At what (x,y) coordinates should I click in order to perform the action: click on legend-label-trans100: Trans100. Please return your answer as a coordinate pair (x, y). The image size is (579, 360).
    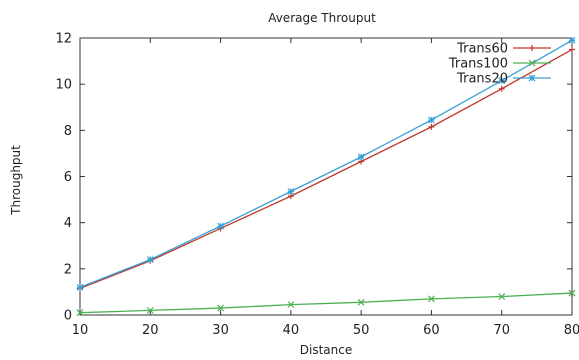
    Looking at the image, I should click on (478, 64).